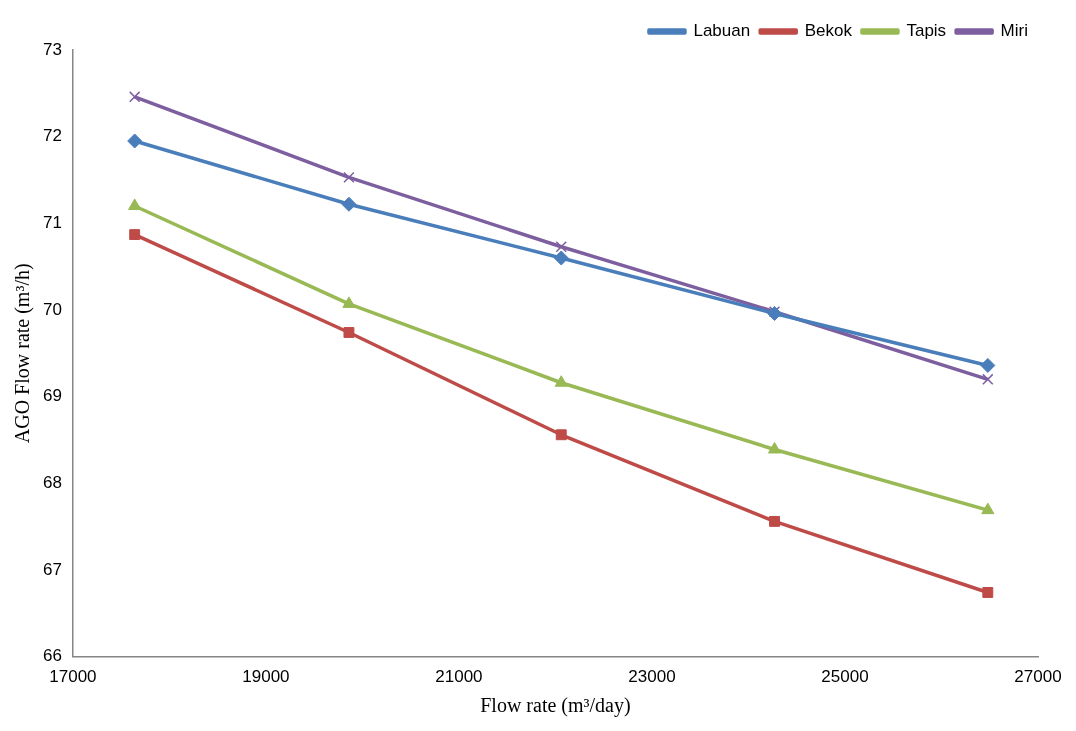 Image resolution: width=1076 pixels, height=731 pixels. What do you see at coordinates (828, 31) in the screenshot?
I see `legend-label: Bekok` at bounding box center [828, 31].